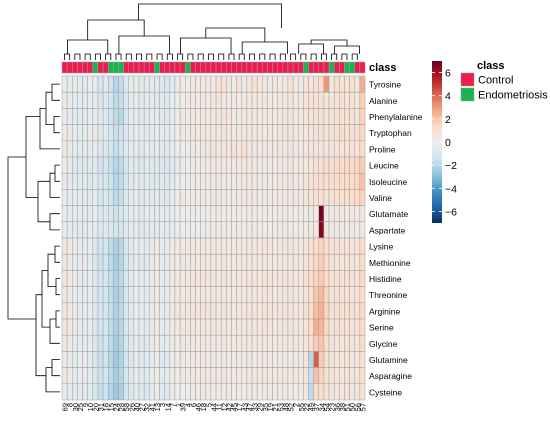 The height and width of the screenshot is (426, 550). Describe the element at coordinates (380, 198) in the screenshot. I see `row-label: Valine` at that location.